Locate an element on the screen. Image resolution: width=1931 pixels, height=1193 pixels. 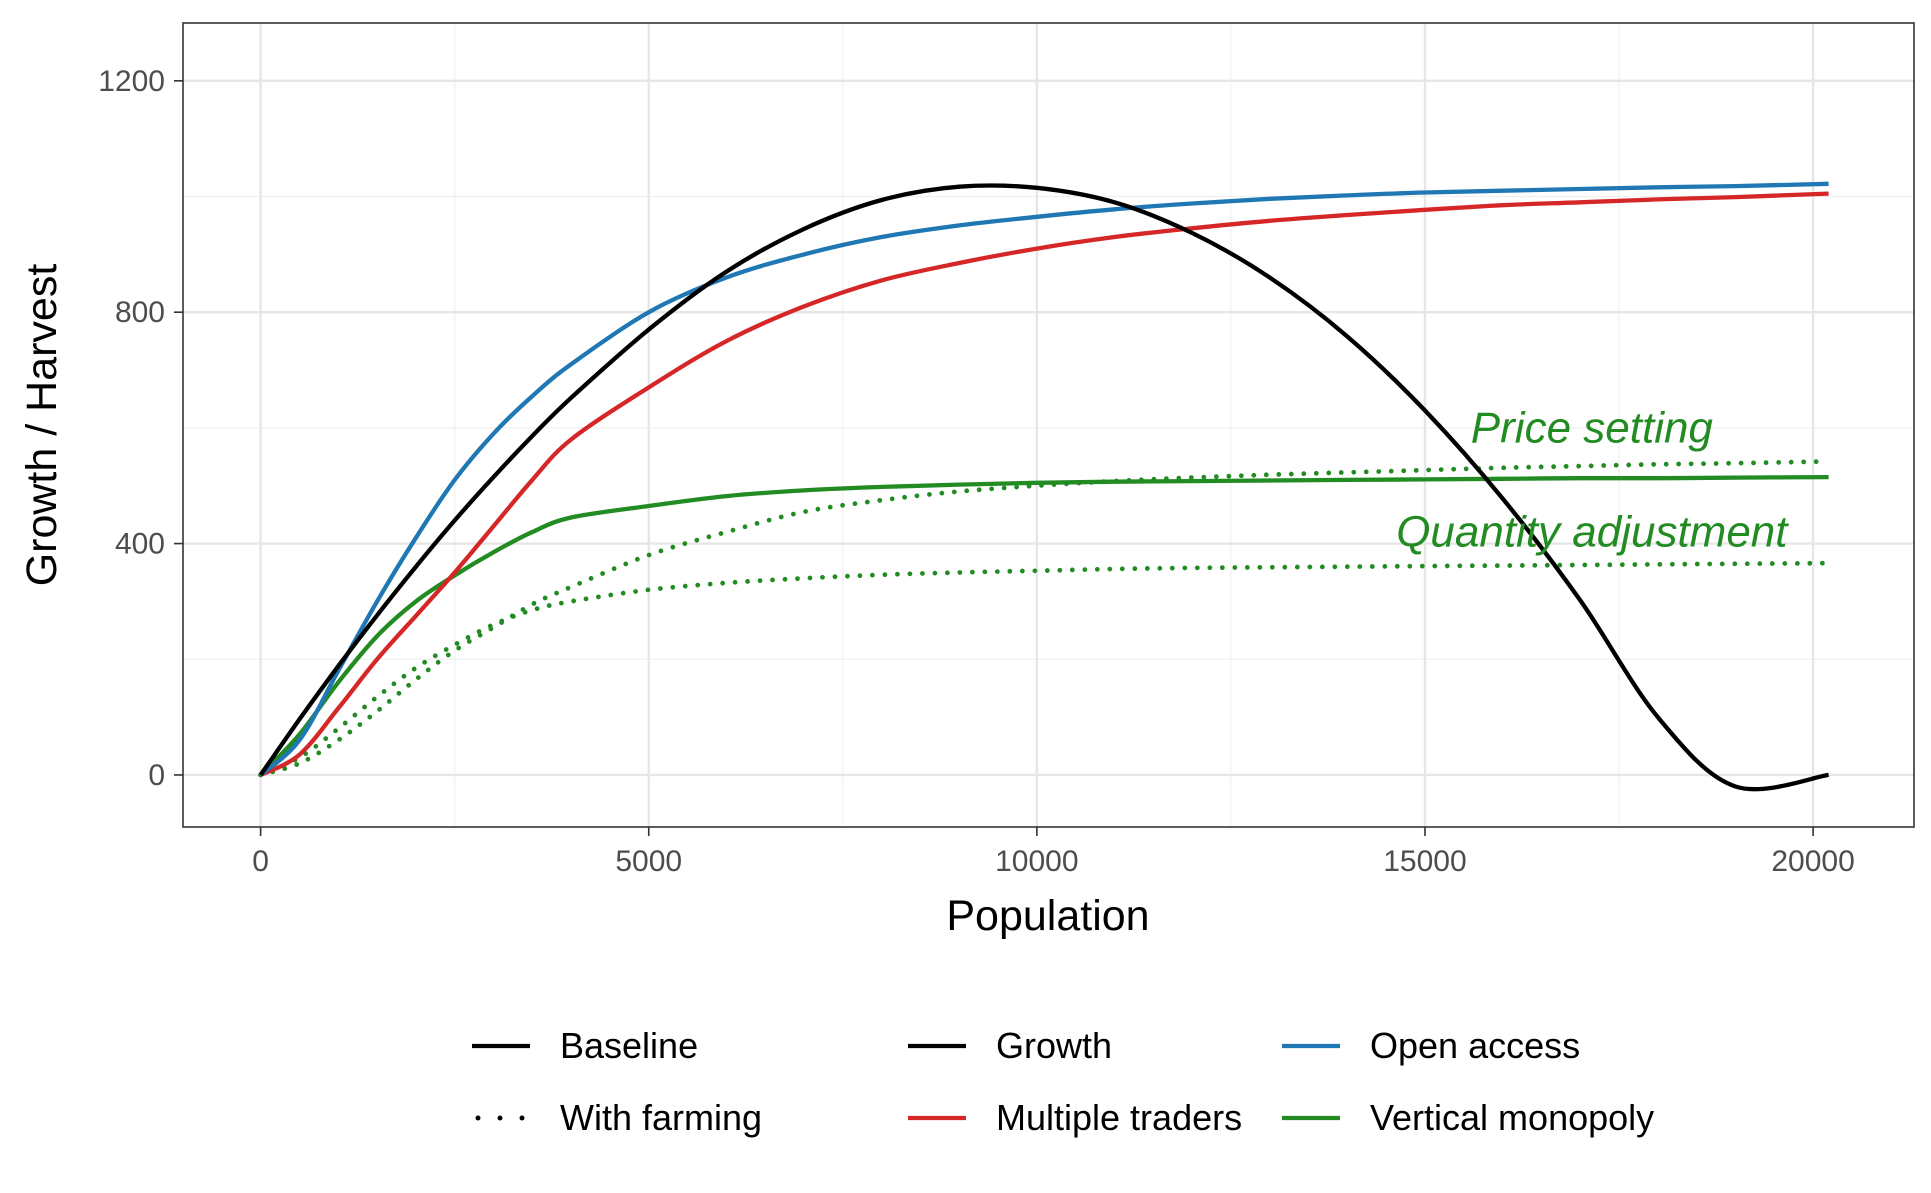
y-axis-title: Growth / Harvest is located at coordinates (42, 425).